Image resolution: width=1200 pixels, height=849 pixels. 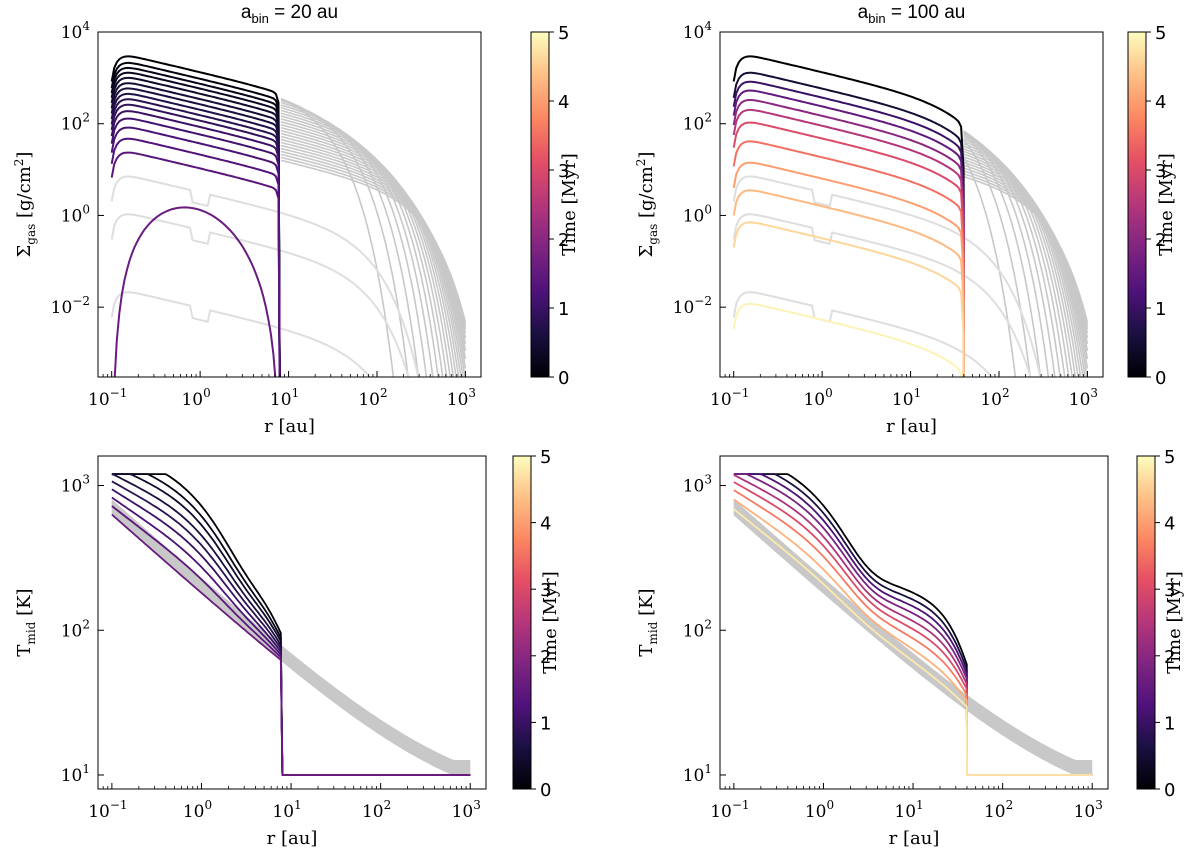 What do you see at coordinates (911, 426) in the screenshot?
I see `x-axis-label: r [au]` at bounding box center [911, 426].